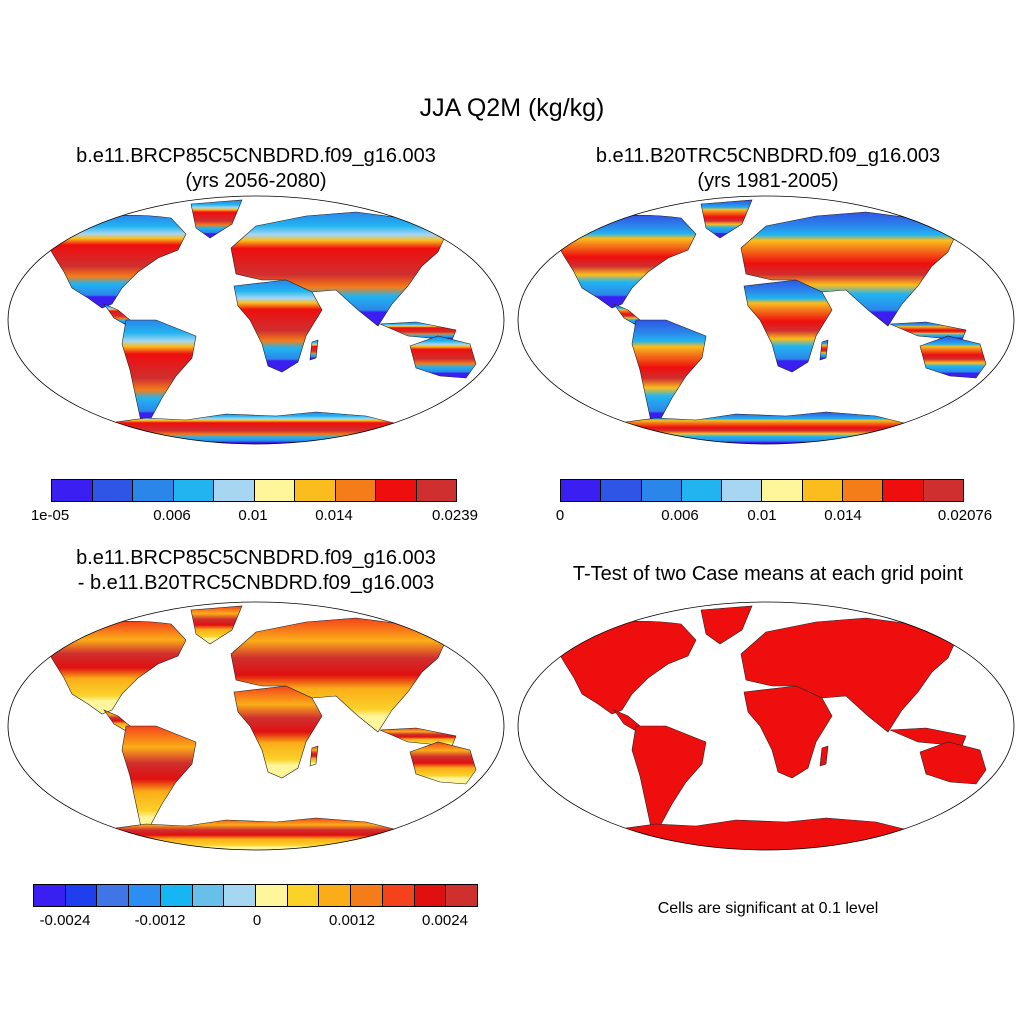 The width and height of the screenshot is (1024, 1024). Describe the element at coordinates (256, 320) in the screenshot. I see `panel1-map` at that location.